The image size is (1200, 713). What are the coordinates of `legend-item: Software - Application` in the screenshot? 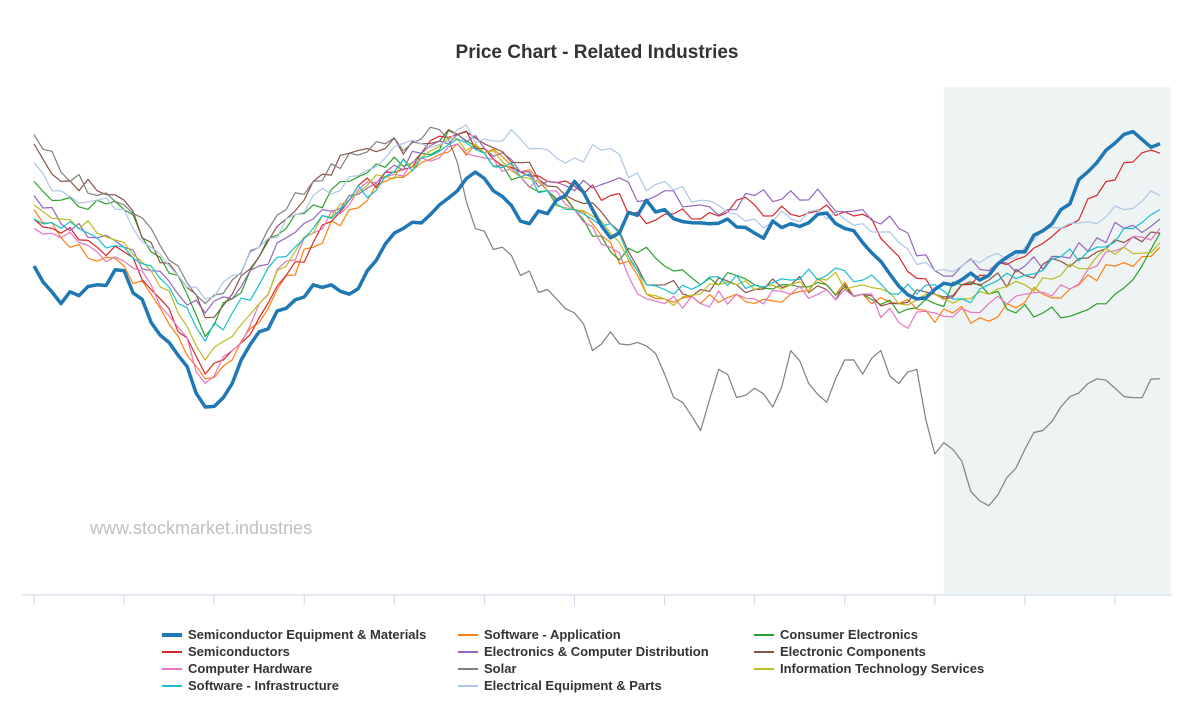 It's located at (606, 634).